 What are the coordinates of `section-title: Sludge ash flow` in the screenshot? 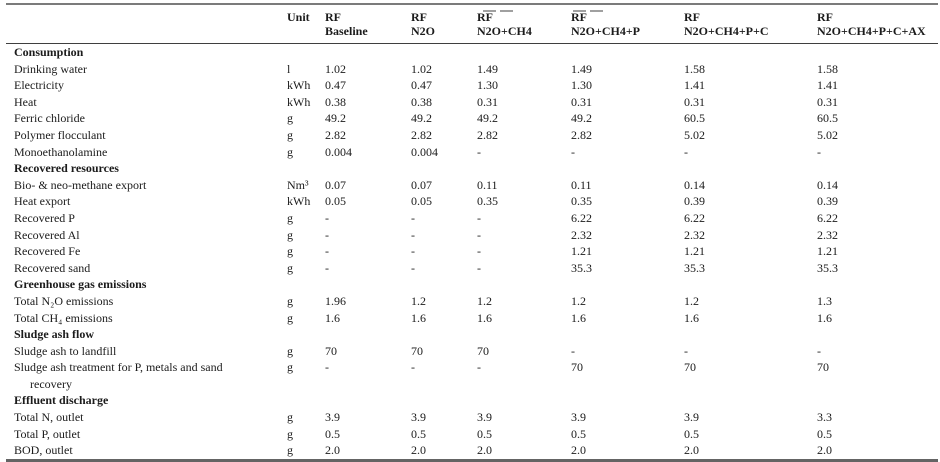 It's located at (54, 334).